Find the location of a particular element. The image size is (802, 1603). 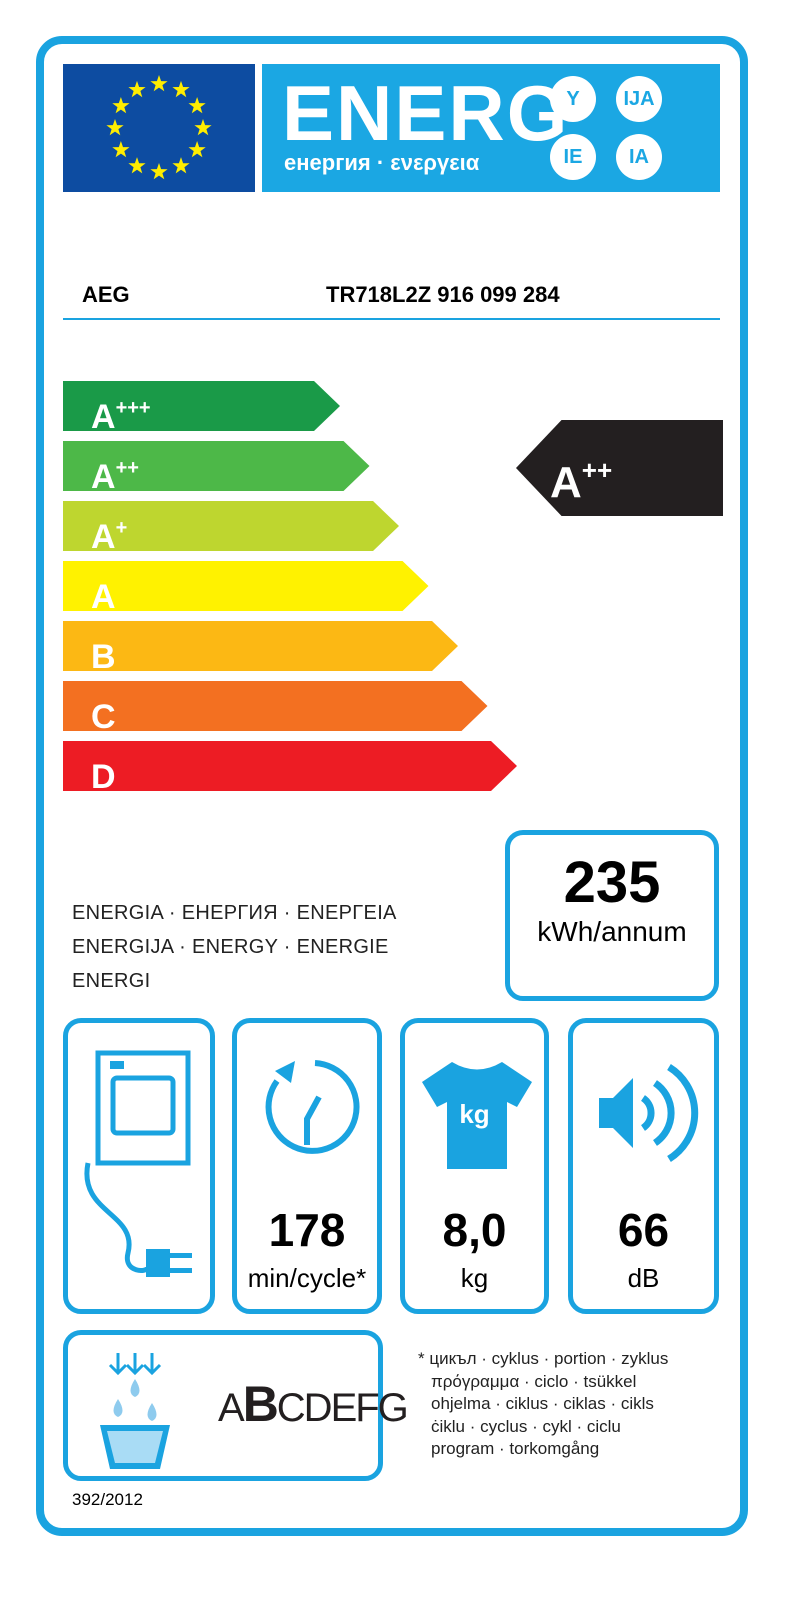

noise-unit: dB is located at coordinates (643, 1278).